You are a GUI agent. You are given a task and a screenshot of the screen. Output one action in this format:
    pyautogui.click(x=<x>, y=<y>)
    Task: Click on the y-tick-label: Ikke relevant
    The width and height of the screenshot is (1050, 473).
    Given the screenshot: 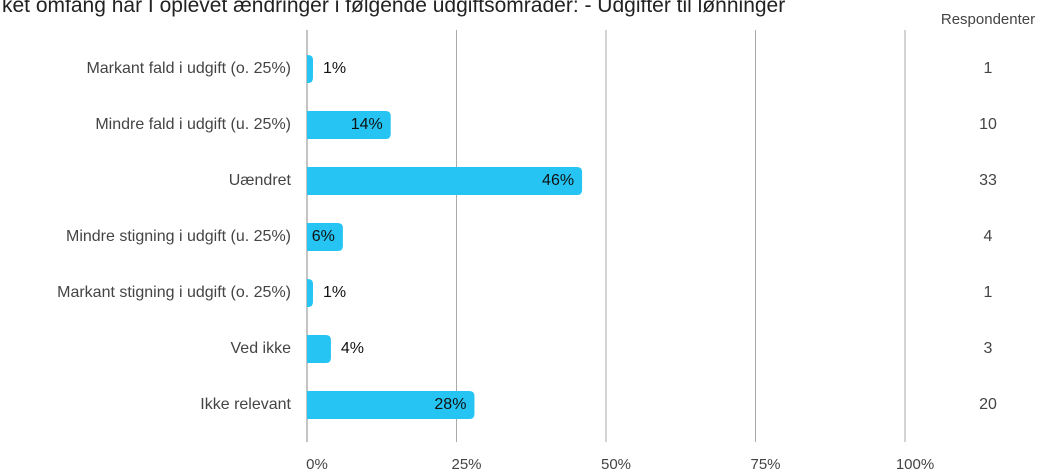 What is the action you would take?
    pyautogui.click(x=245, y=404)
    